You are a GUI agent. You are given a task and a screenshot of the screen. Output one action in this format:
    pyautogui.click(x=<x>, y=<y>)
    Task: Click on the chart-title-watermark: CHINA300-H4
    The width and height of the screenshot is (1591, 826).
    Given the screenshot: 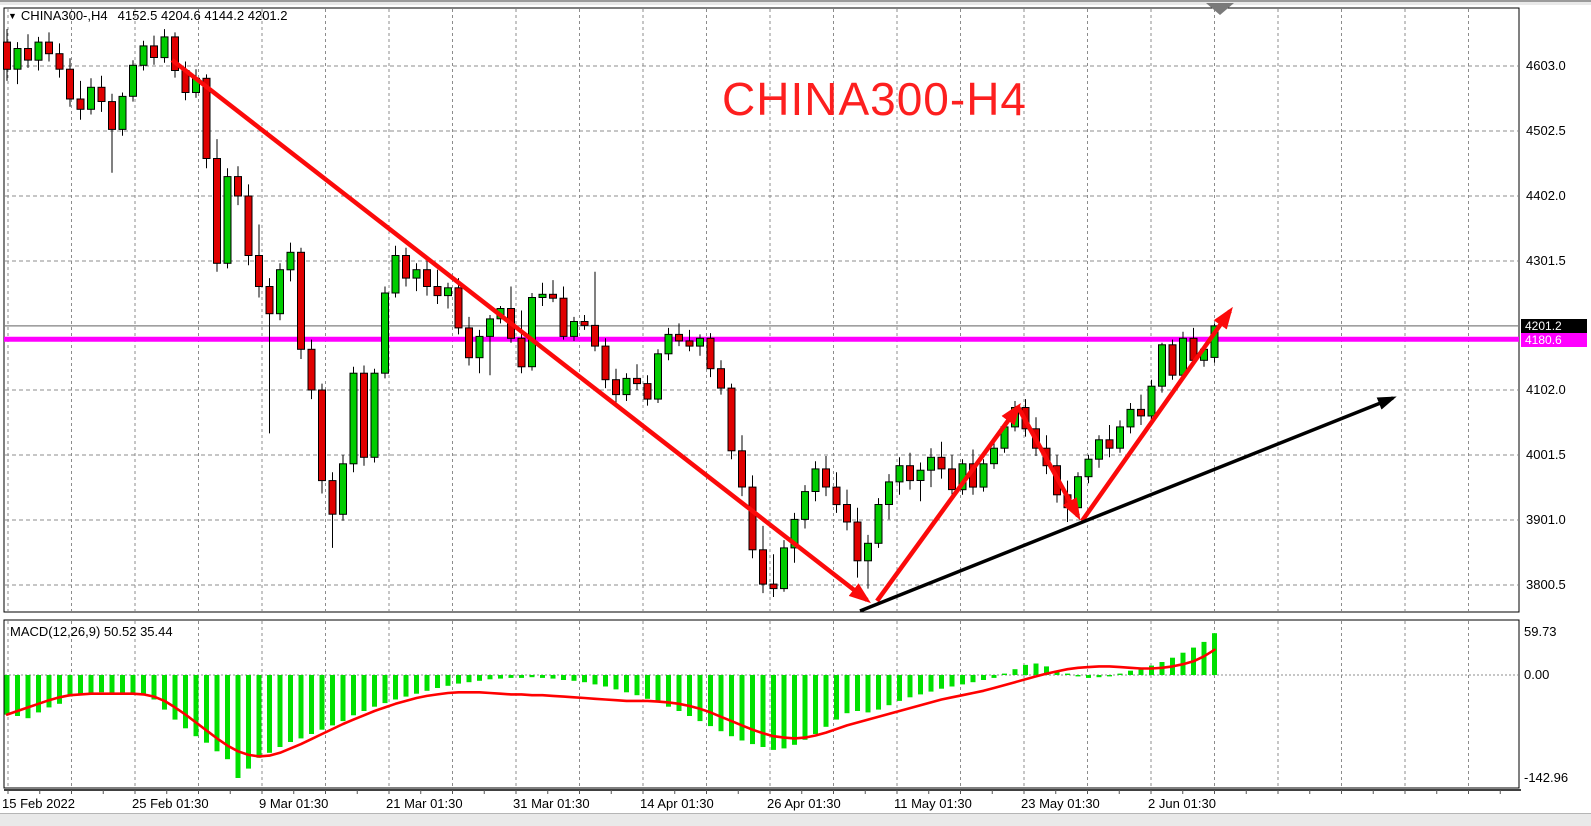 What is the action you would take?
    pyautogui.click(x=874, y=99)
    